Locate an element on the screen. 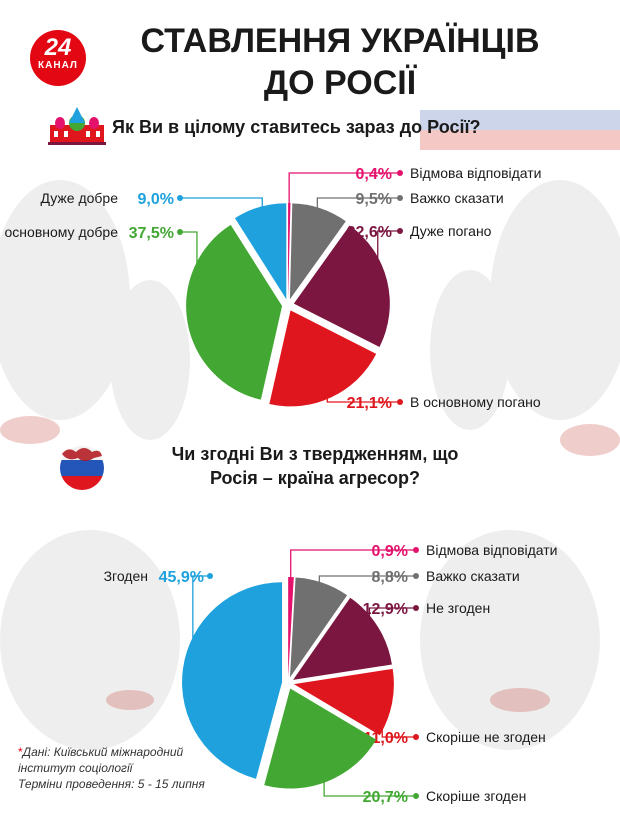  chart-2-category-label-1: Відмова відповідати is located at coordinates (492, 550).